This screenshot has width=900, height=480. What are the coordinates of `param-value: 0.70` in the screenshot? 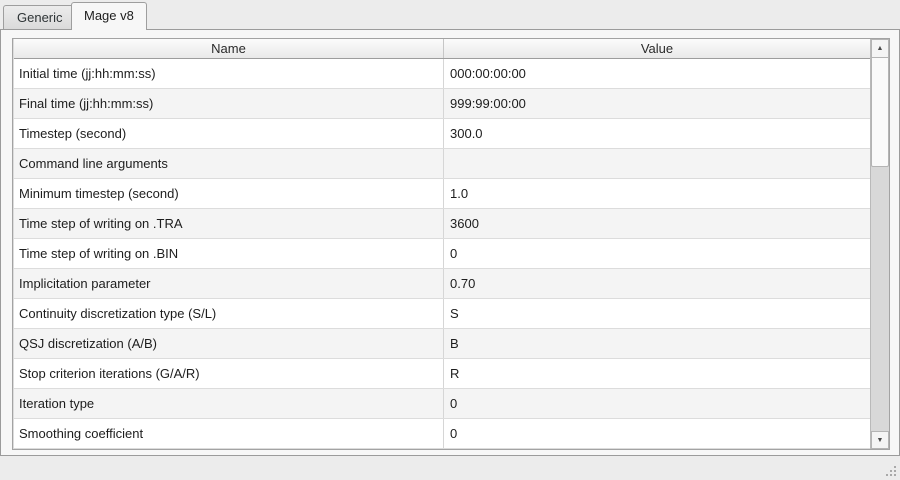 It's located at (463, 283).